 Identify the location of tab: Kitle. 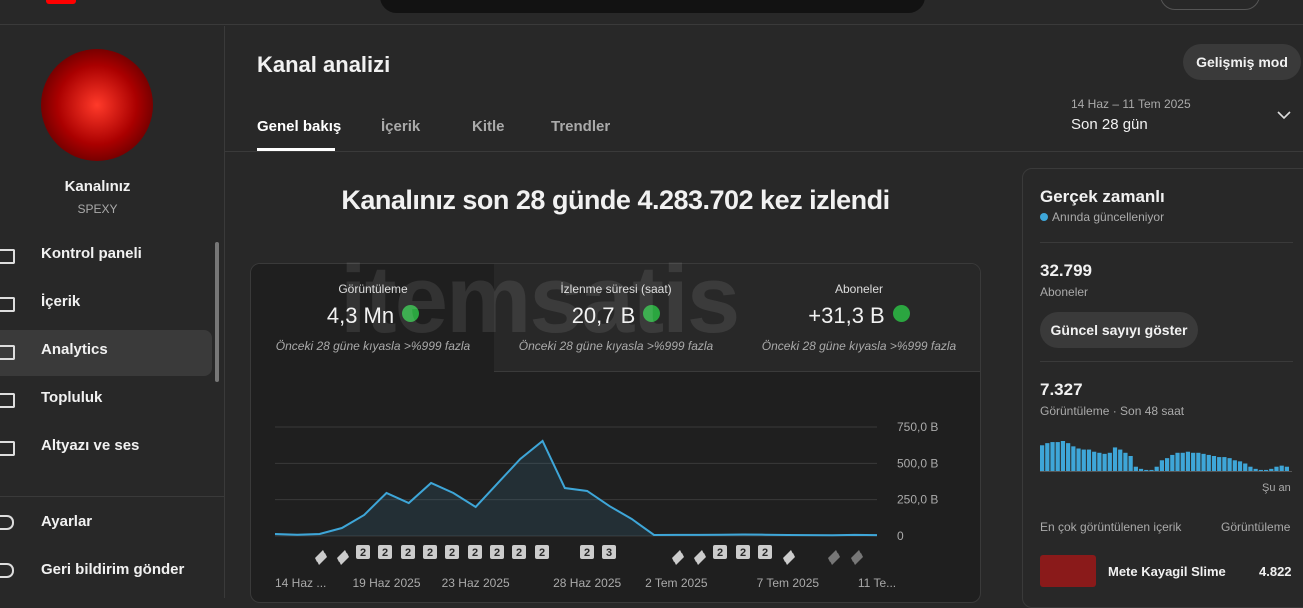
(488, 126).